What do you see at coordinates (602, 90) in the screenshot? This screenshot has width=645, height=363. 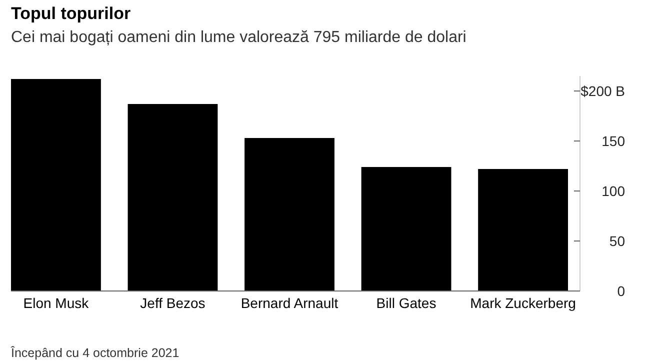 I see `y-tick-label: $200 B` at bounding box center [602, 90].